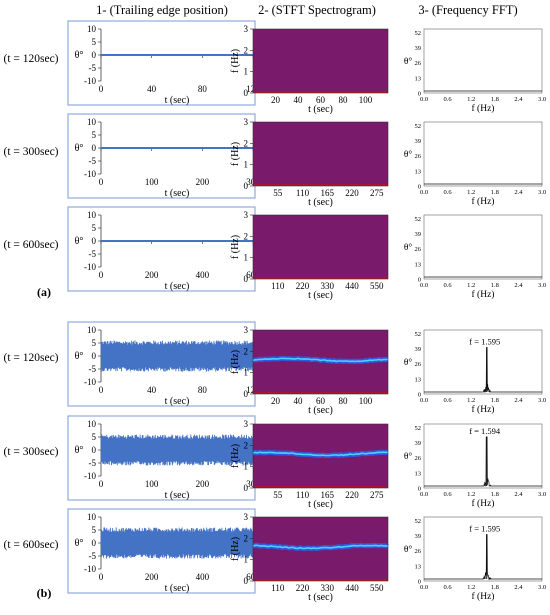  Describe the element at coordinates (30, 545) in the screenshot. I see `row-label-b-3: (t = 600sec)` at that location.